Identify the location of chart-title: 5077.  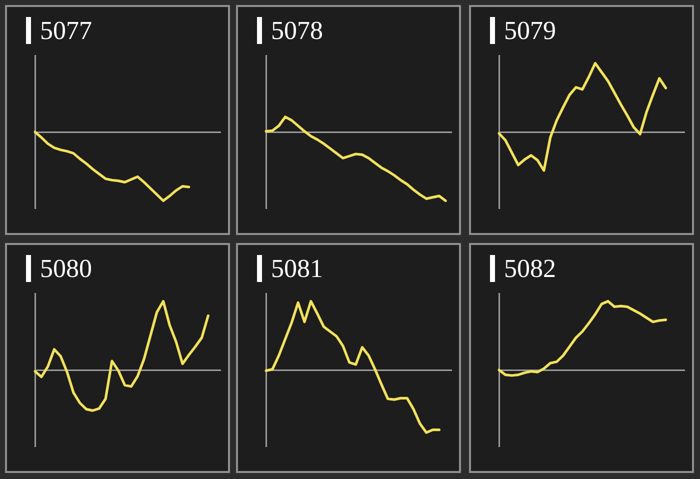
(66, 31).